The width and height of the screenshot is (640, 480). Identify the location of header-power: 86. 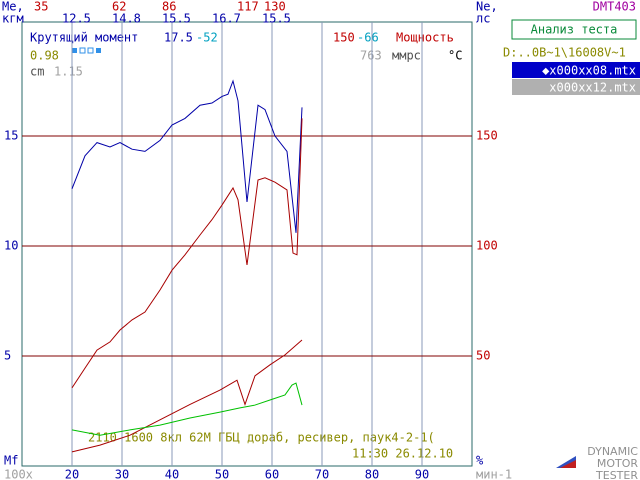
(169, 7).